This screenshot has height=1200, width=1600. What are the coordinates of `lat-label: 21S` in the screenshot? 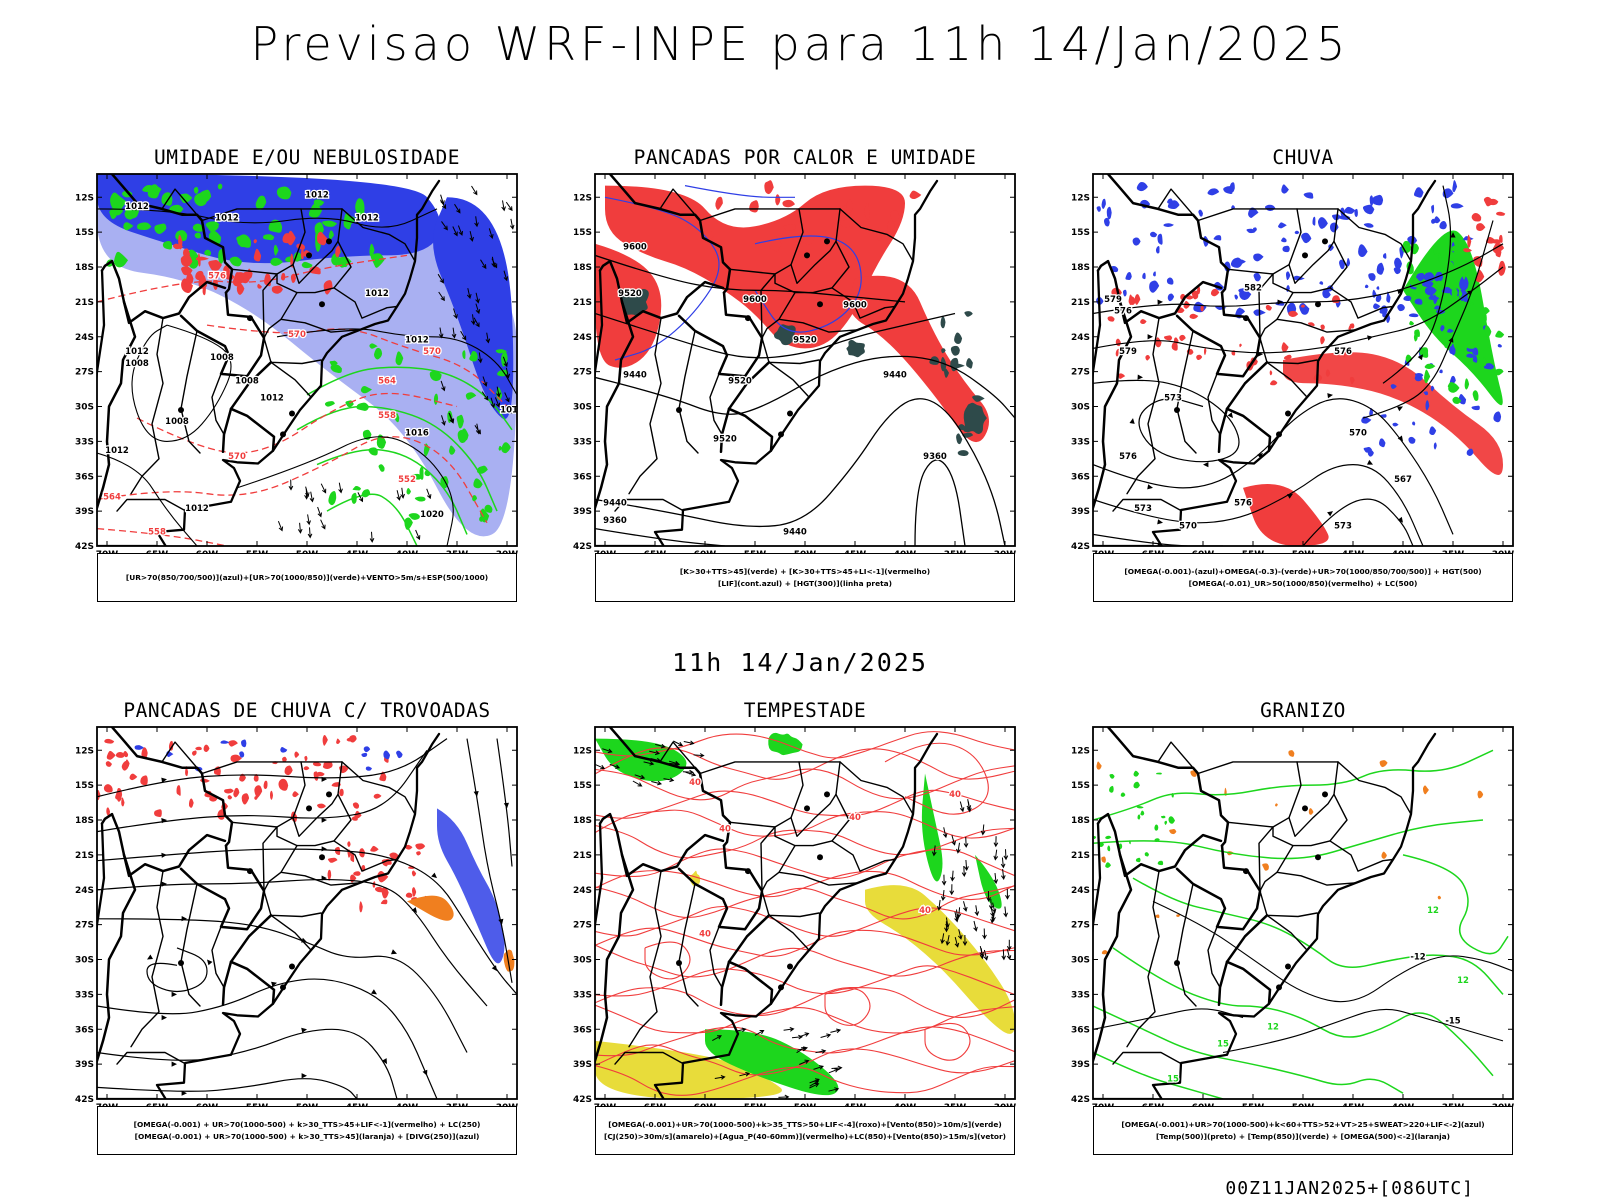 It's located at (84, 856).